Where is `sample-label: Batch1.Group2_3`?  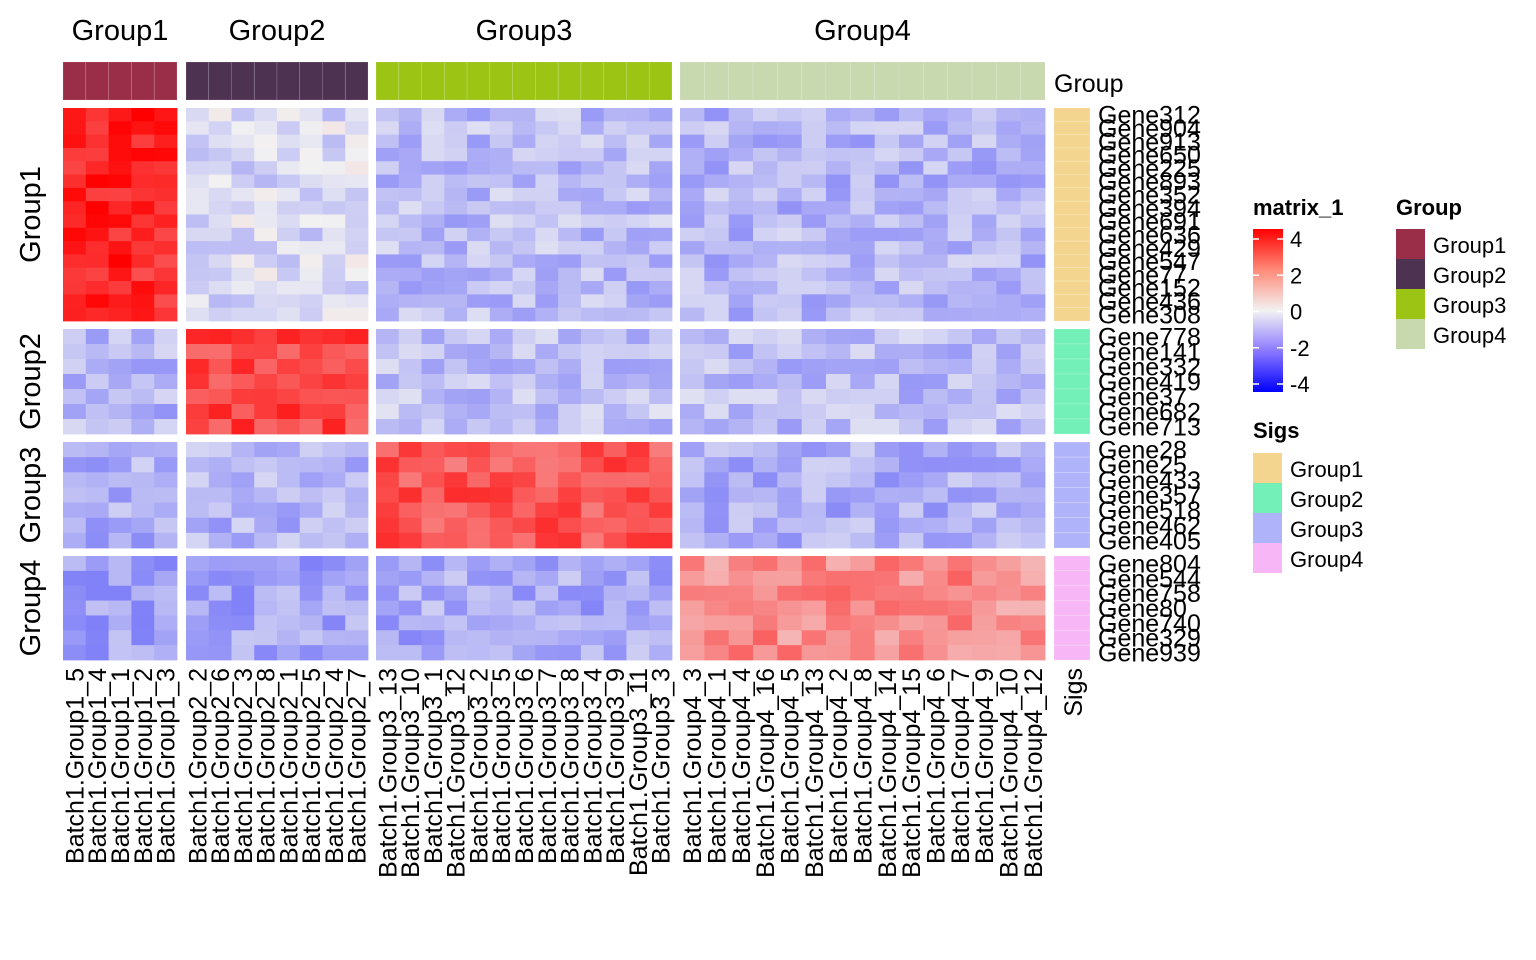
sample-label: Batch1.Group2_3 is located at coordinates (244, 766).